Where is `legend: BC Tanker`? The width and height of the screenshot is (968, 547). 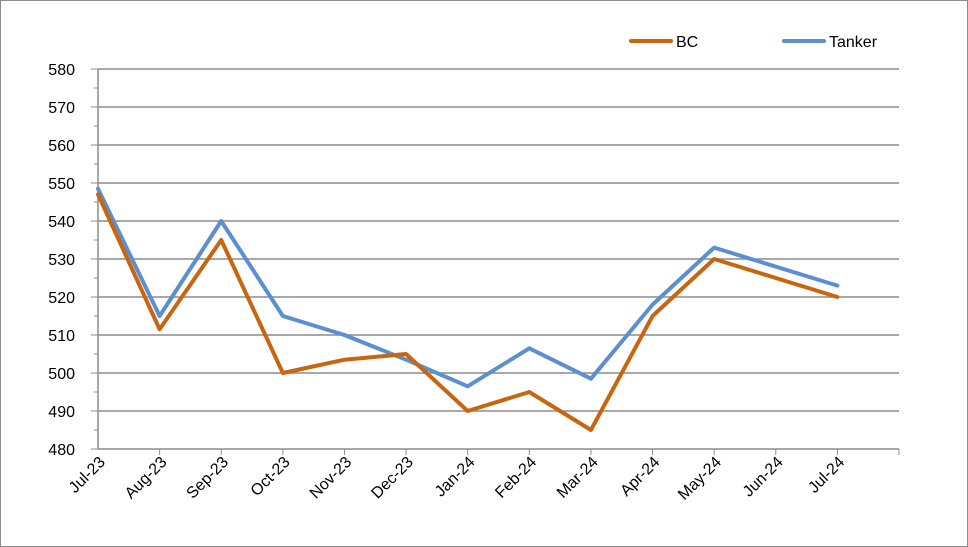
legend: BC Tanker is located at coordinates (753, 42).